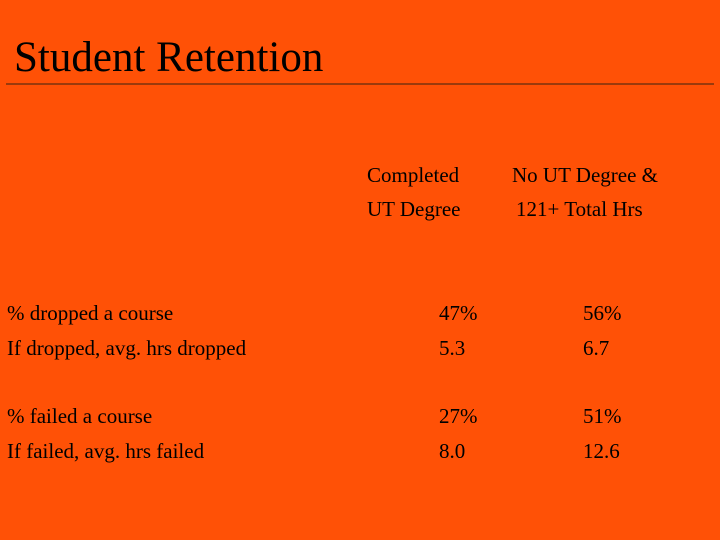 This screenshot has height=540, width=720. I want to click on table-cell: 6.7, so click(596, 348).